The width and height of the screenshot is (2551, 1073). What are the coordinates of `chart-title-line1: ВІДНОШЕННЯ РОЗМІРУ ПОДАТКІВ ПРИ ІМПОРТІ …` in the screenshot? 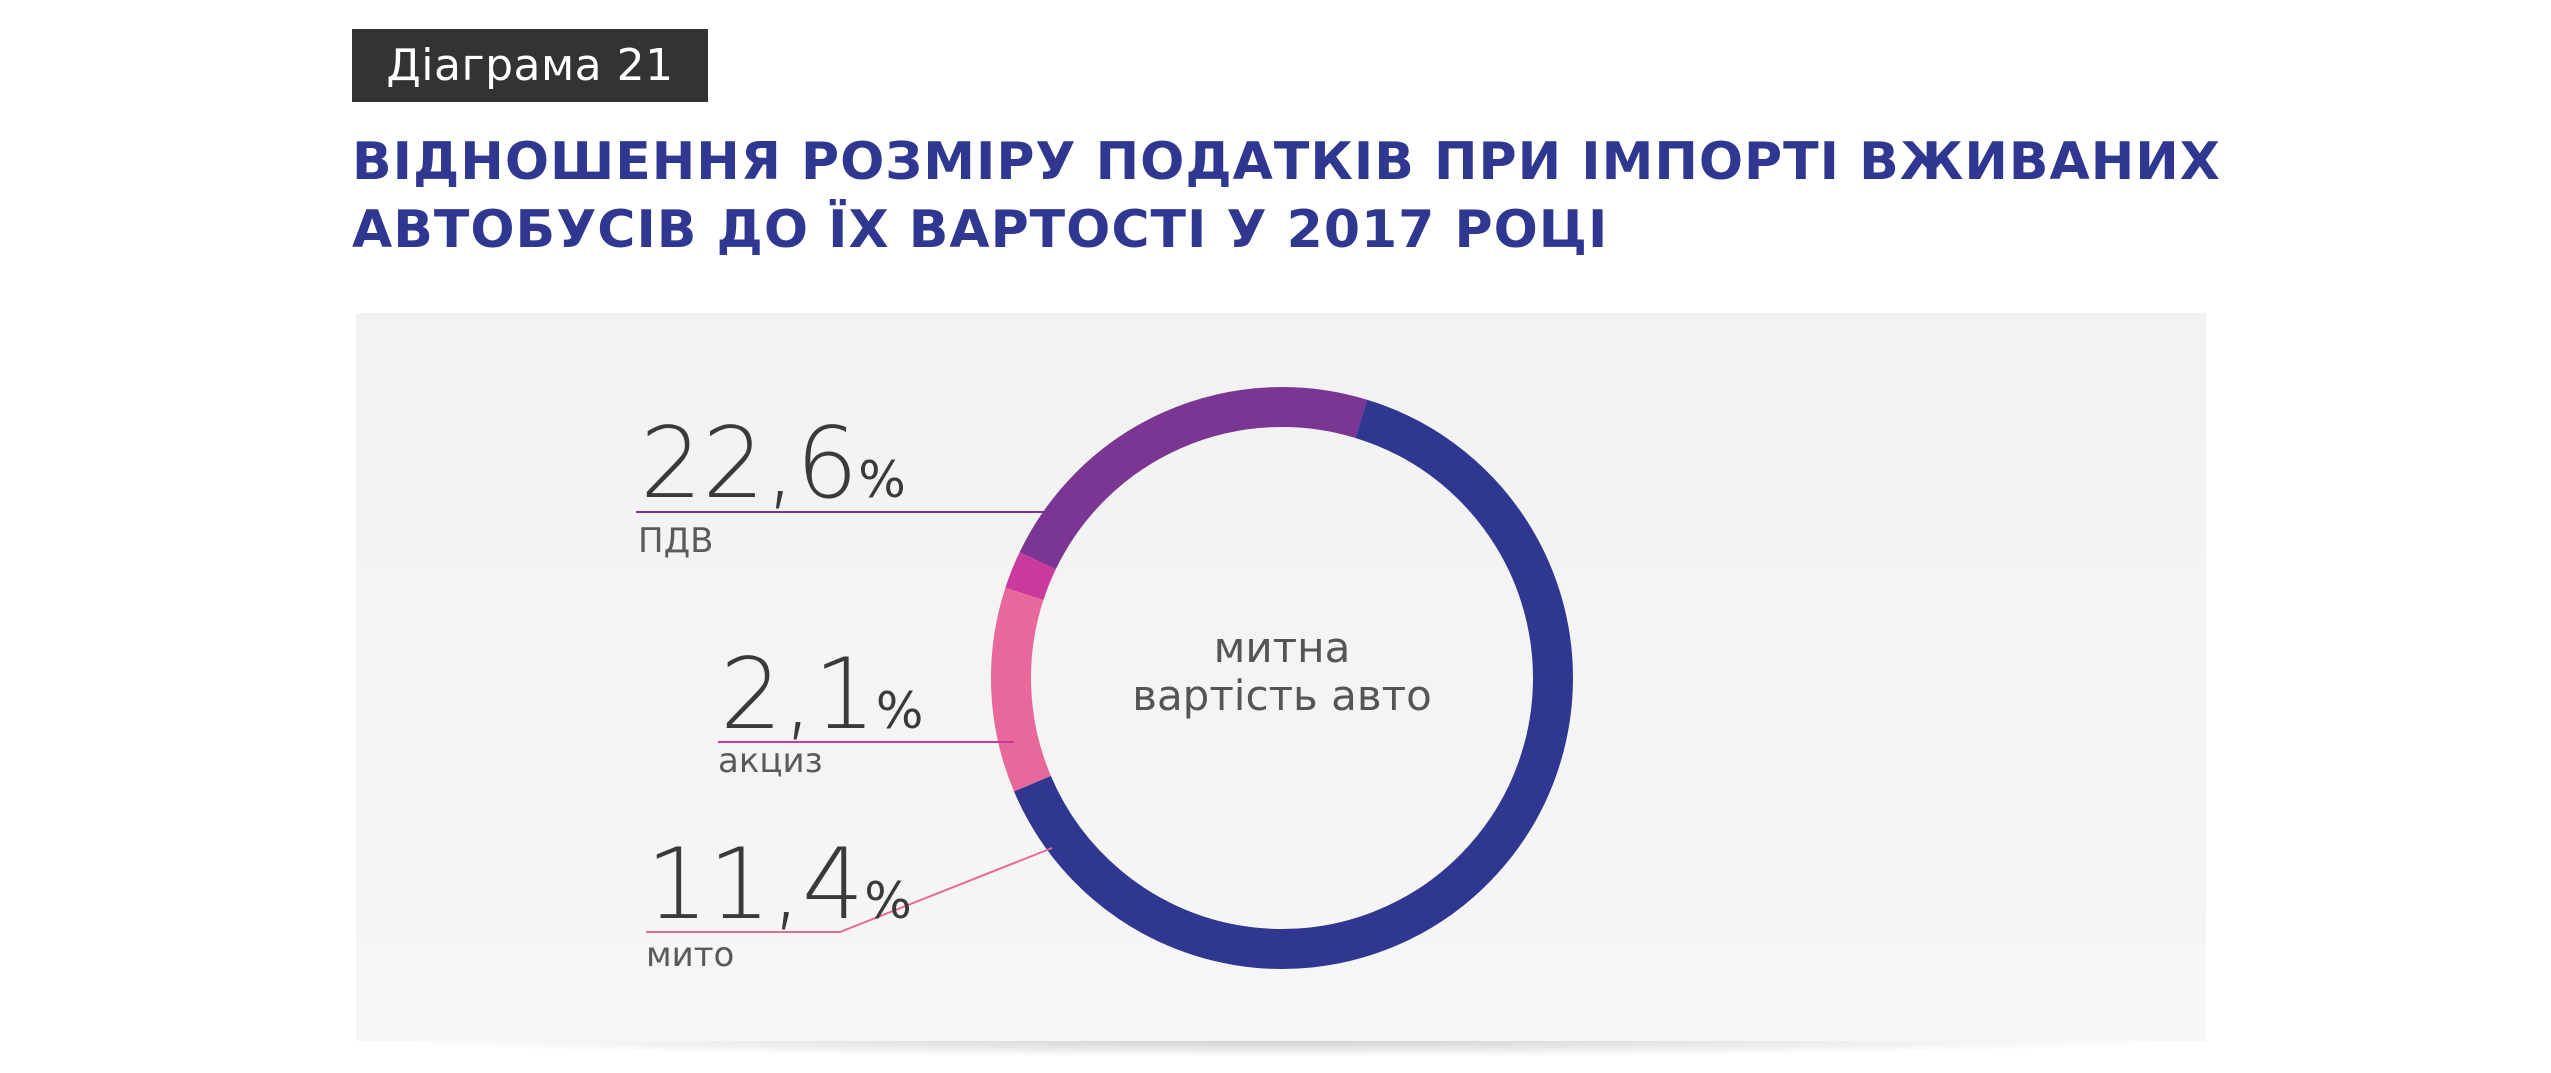 It's located at (1286, 162).